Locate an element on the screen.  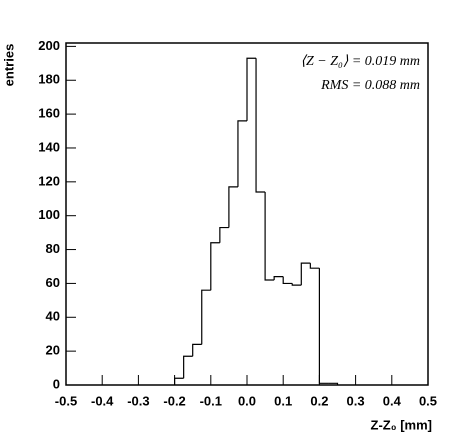
y-tick-label: 20 is located at coordinates (53, 350).